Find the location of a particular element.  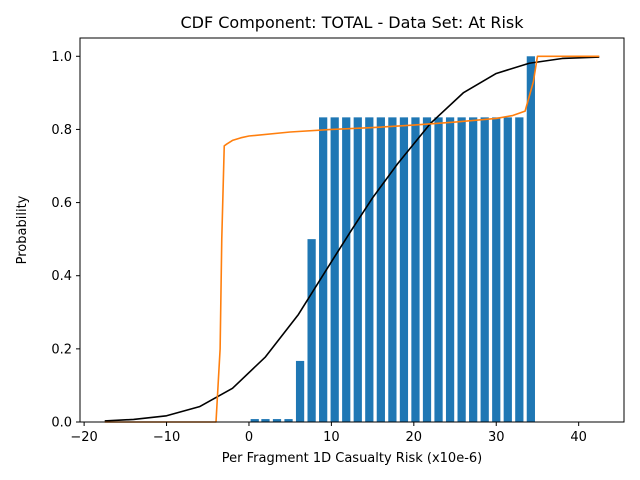

y-tick-label: 0.0 is located at coordinates (61, 423).